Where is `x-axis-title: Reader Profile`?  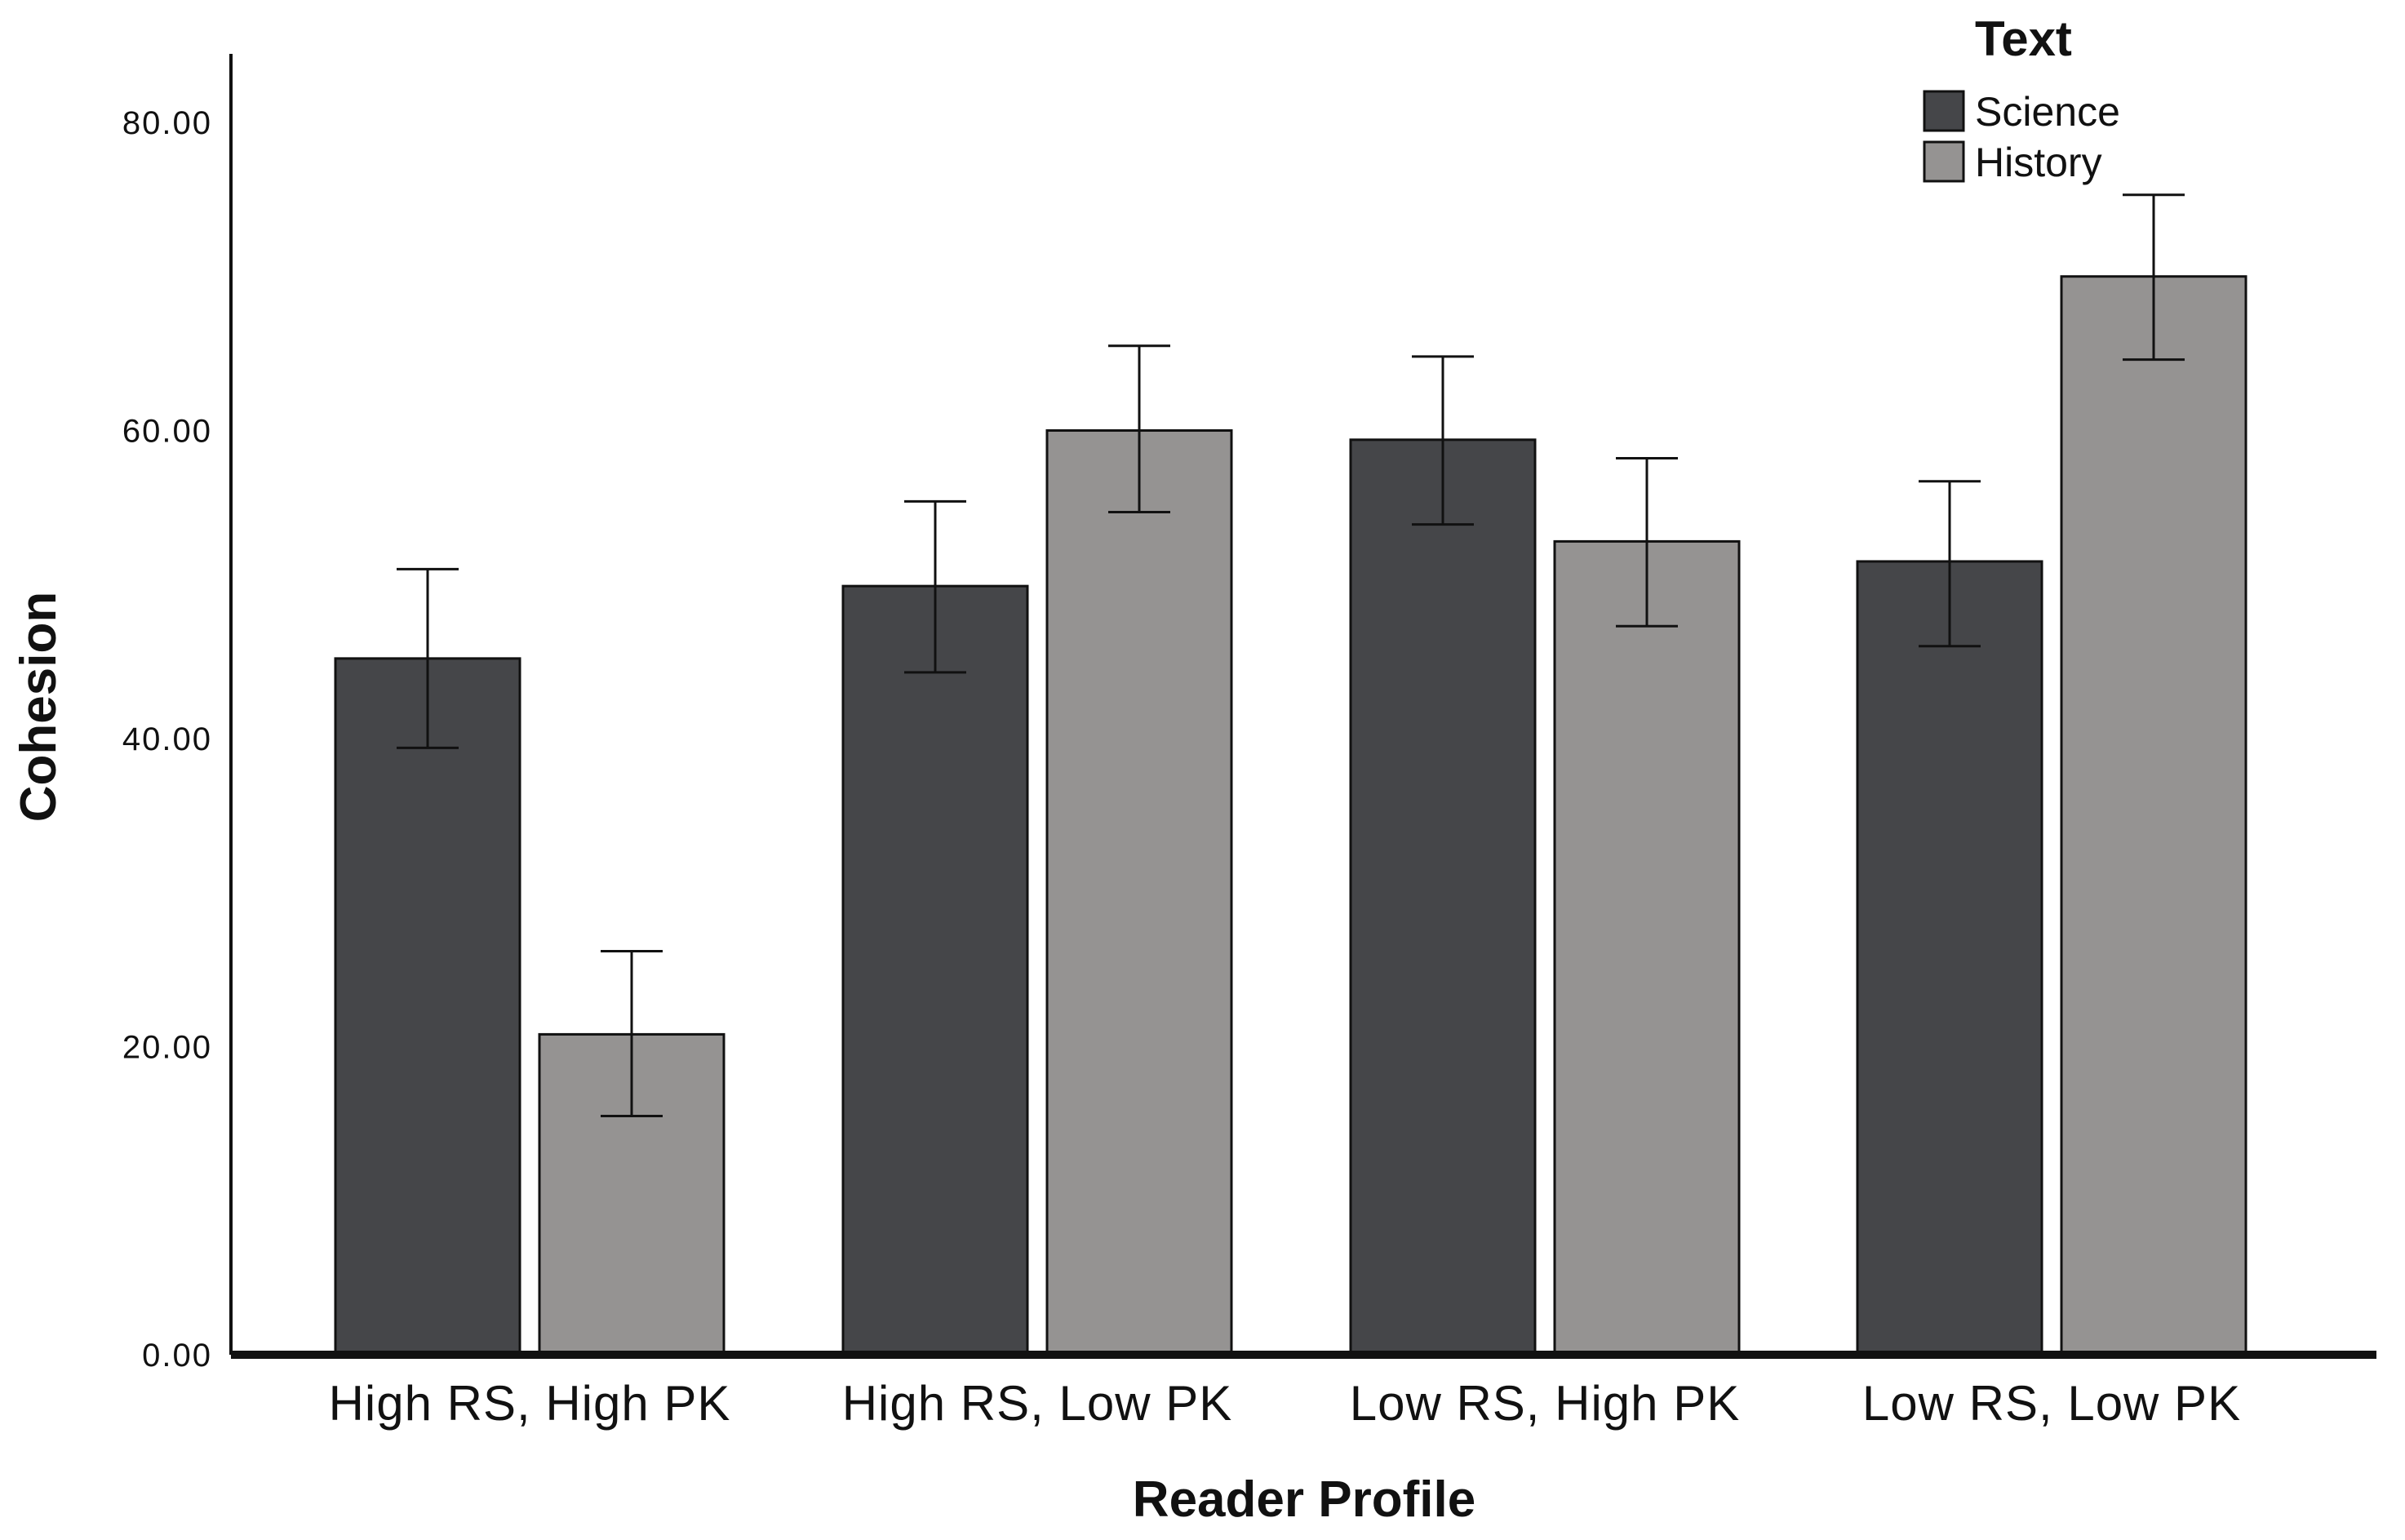 x-axis-title: Reader Profile is located at coordinates (1304, 1499).